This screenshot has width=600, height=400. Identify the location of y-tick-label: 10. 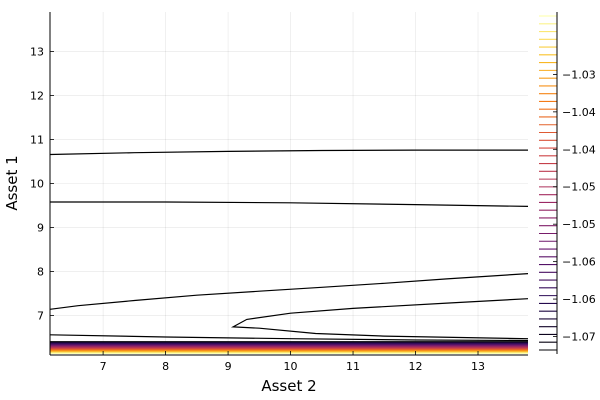
(37, 184).